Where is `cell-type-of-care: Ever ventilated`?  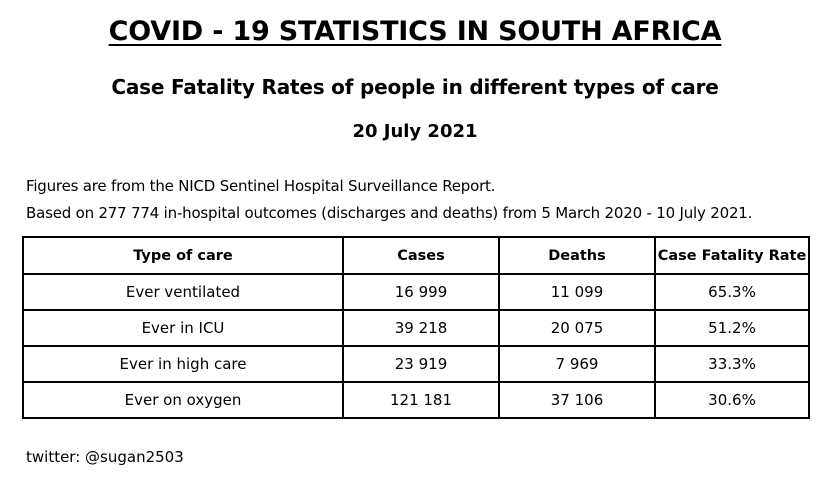
cell-type-of-care: Ever ventilated is located at coordinates (183, 292).